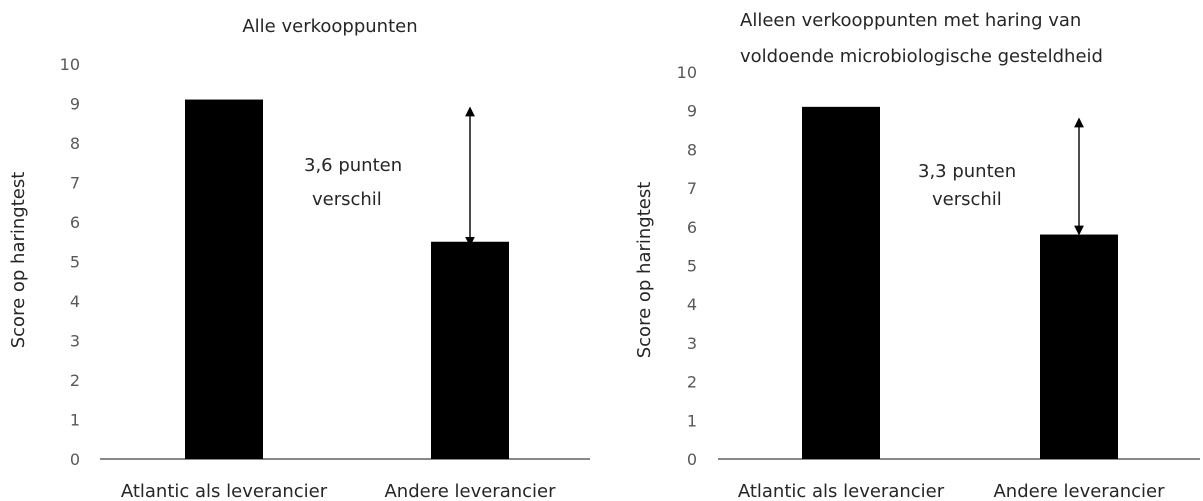 This screenshot has height=501, width=1203. Describe the element at coordinates (329, 26) in the screenshot. I see `chart-title: Alle verkooppunten` at that location.